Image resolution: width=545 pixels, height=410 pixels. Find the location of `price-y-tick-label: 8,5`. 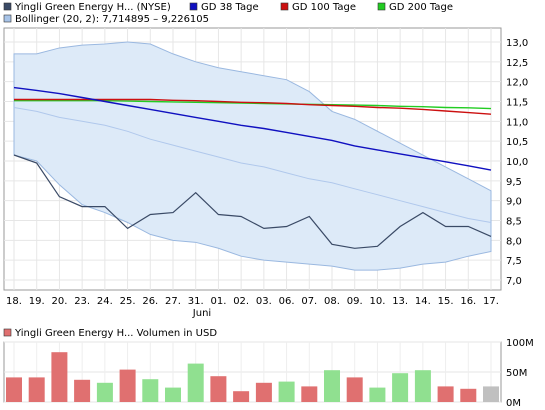

price-y-tick-label: 8,5 is located at coordinates (514, 222).